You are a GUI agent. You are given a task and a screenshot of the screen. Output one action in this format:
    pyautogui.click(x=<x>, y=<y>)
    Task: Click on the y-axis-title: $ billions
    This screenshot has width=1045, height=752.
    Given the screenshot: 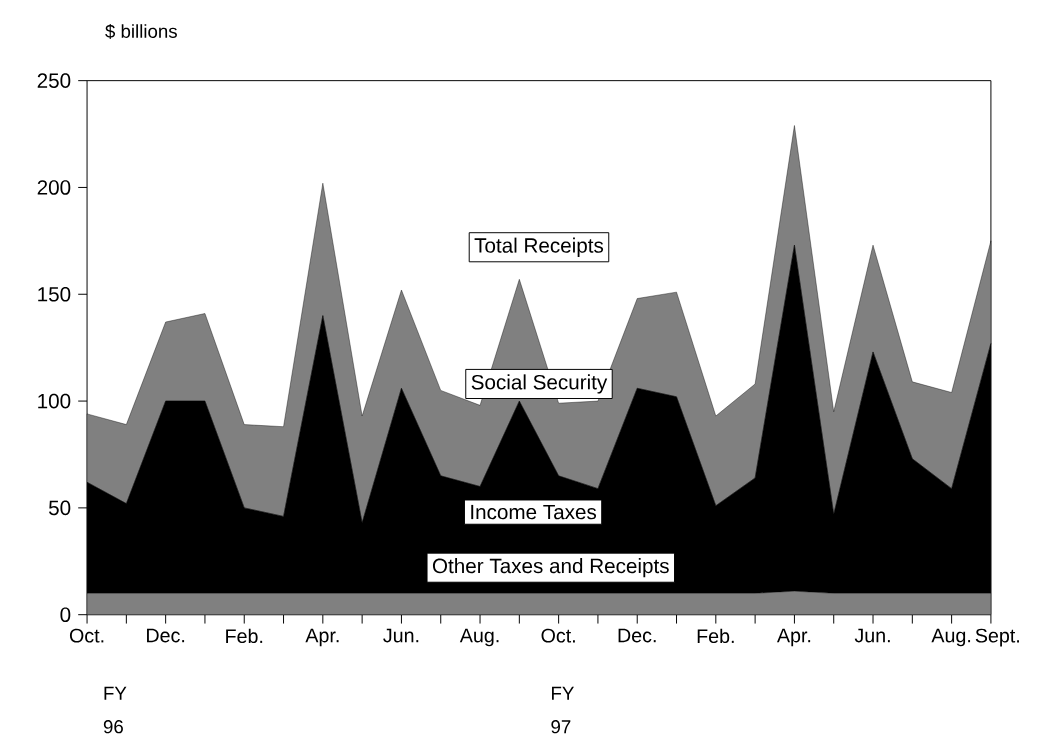 What is the action you would take?
    pyautogui.click(x=141, y=31)
    